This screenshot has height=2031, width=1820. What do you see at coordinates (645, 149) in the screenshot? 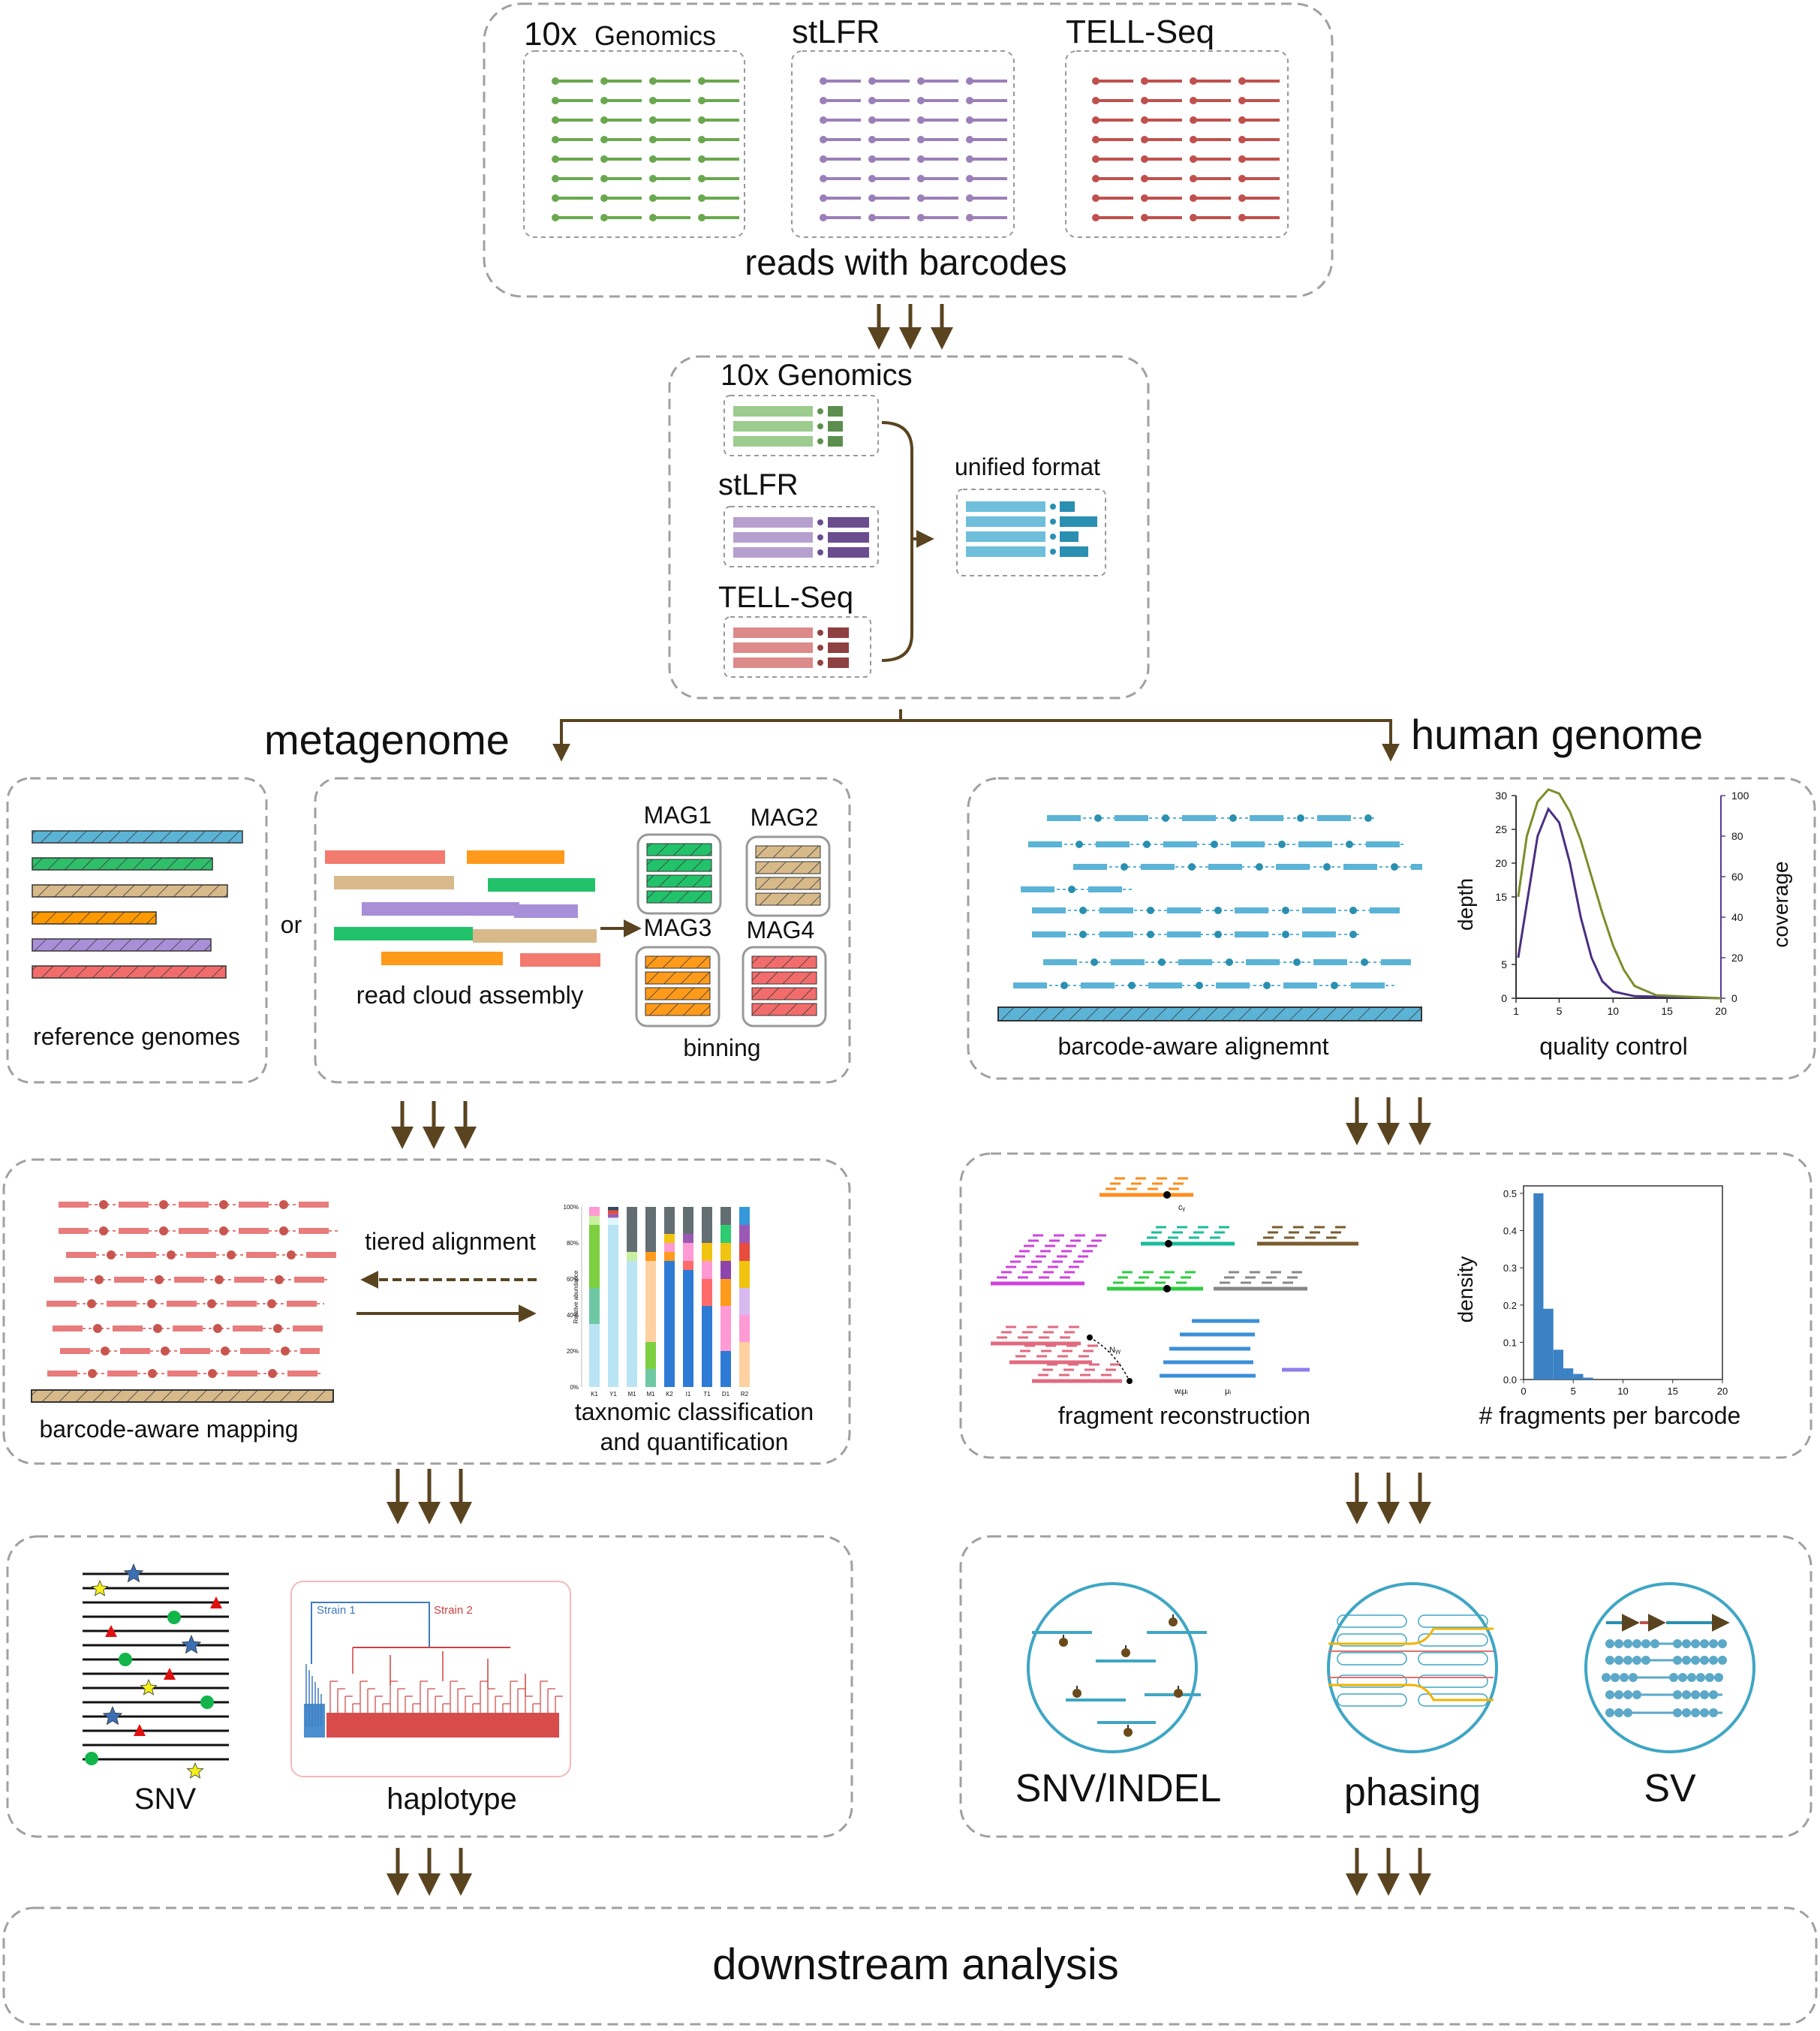
I see `reads-10x-grid` at bounding box center [645, 149].